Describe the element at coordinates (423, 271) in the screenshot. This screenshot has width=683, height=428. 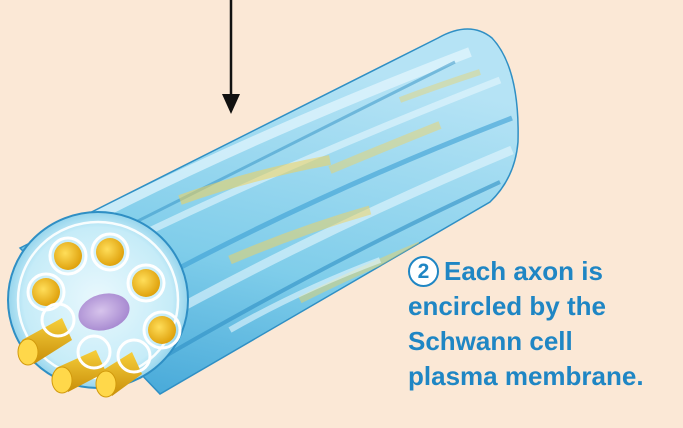
I see `step-number-badge: 2` at that location.